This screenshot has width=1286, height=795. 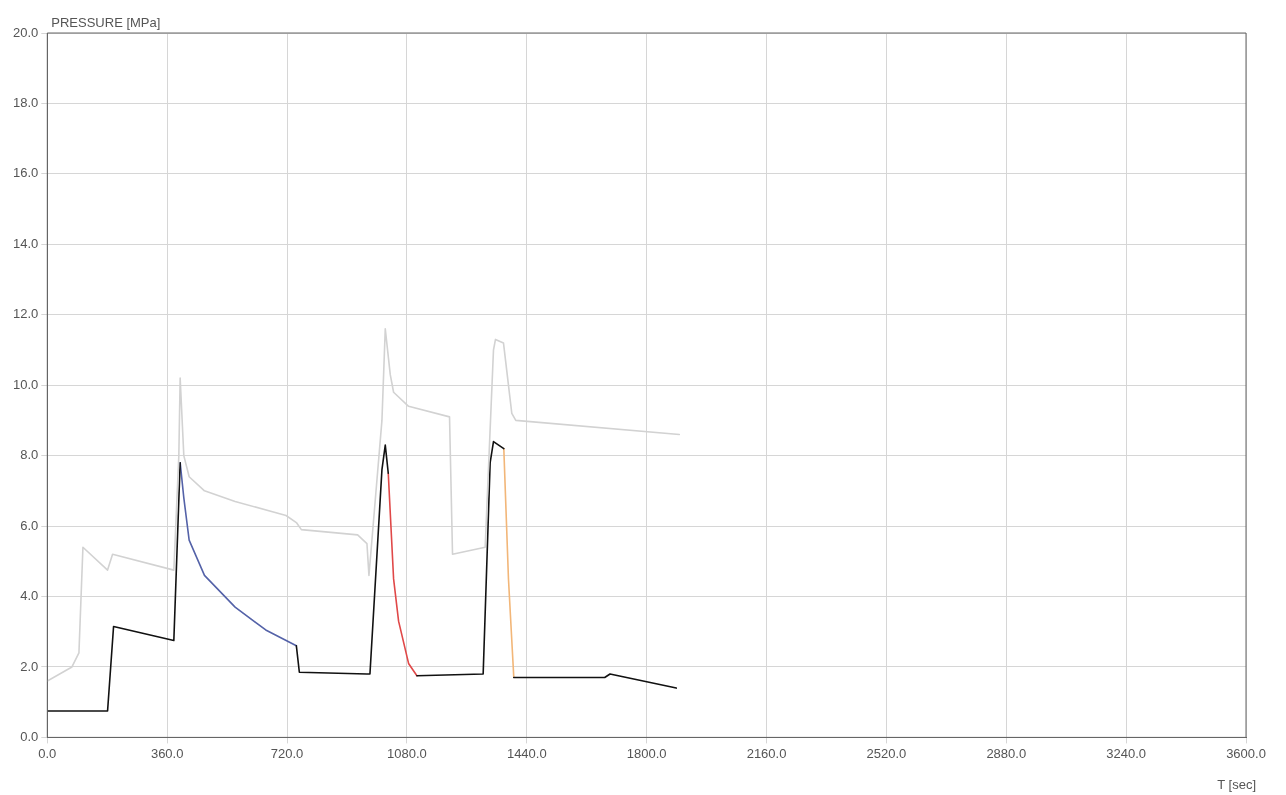 What do you see at coordinates (1126, 753) in the screenshot?
I see `x-tick-label: 3240.0` at bounding box center [1126, 753].